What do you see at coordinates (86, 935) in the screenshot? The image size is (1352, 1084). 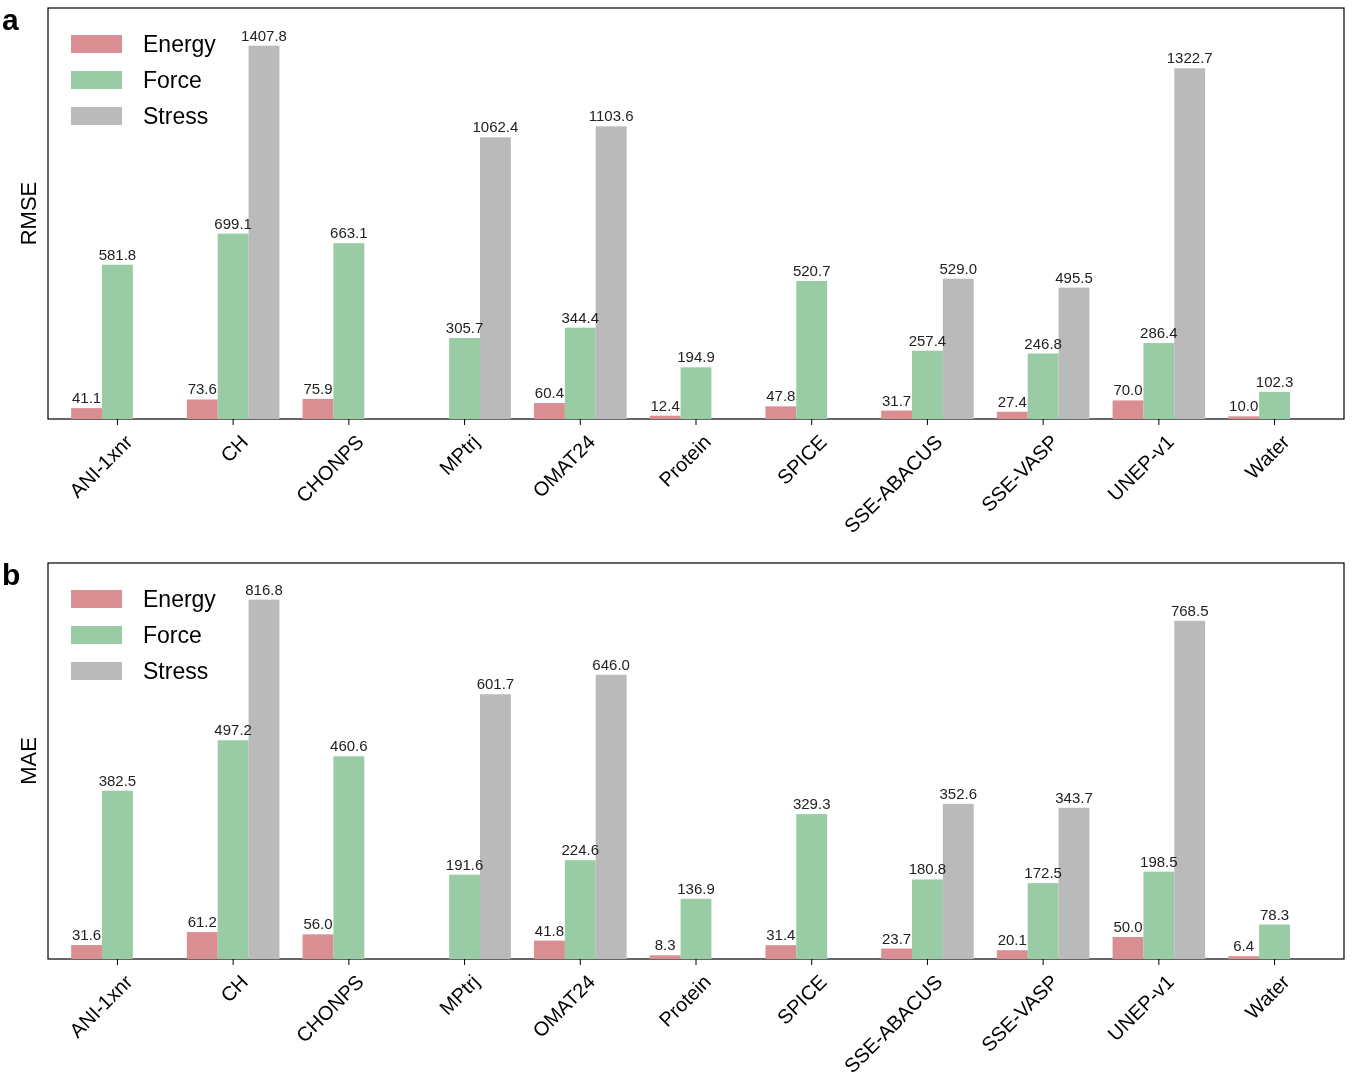 I see `data-label: 31.6` at bounding box center [86, 935].